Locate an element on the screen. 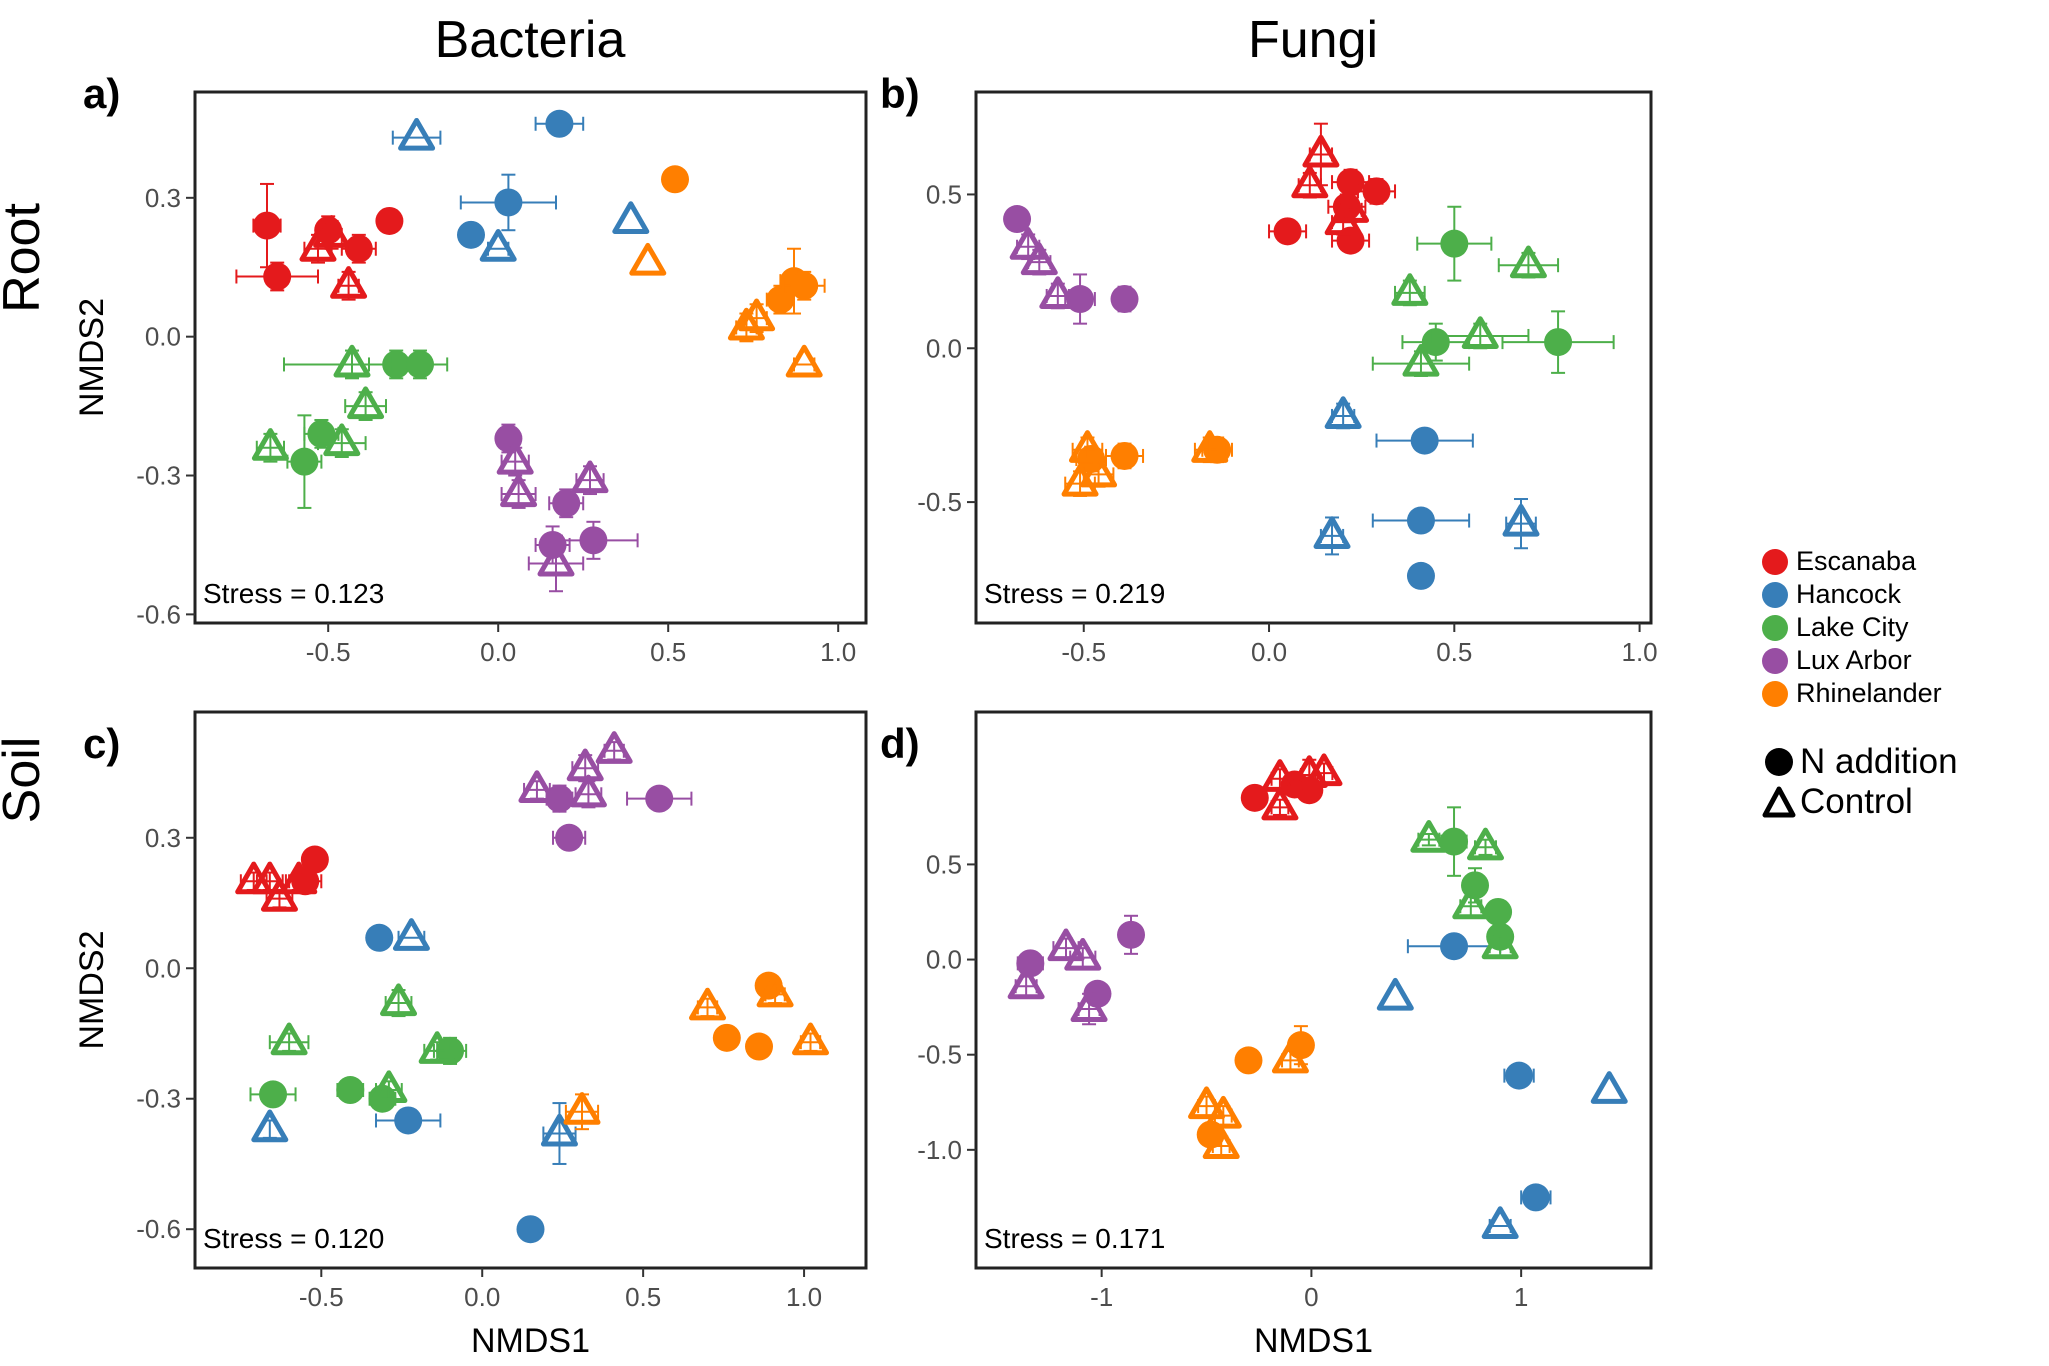  legend-item-treatment: Control is located at coordinates (1860, 802).